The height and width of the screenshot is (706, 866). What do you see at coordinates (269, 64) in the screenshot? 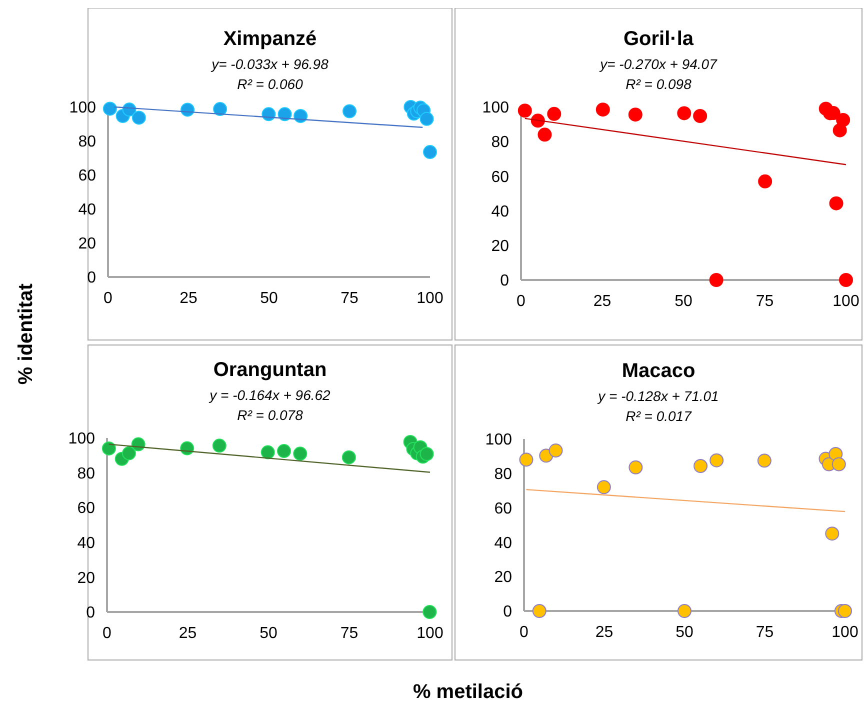
I see `text: y= -0.033x + 96.98` at bounding box center [269, 64].